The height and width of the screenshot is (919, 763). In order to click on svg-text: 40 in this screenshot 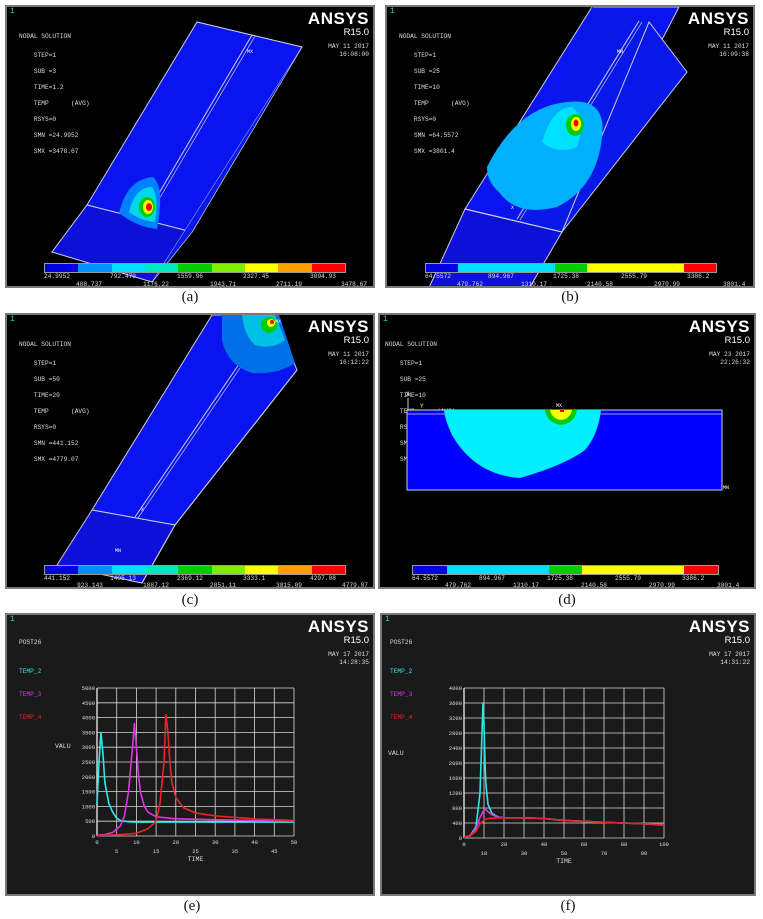, I will do `click(544, 844)`.